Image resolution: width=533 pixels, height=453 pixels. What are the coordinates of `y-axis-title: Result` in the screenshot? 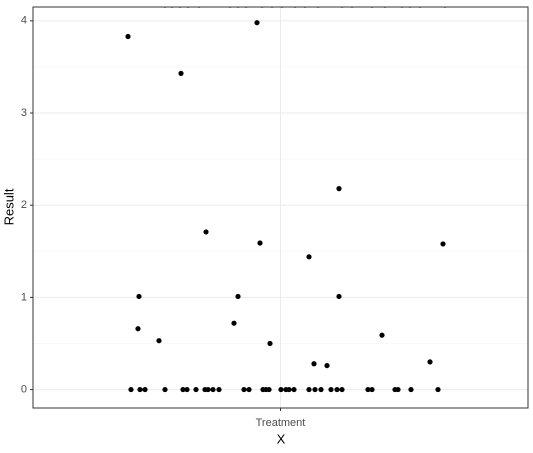 It's located at (8, 206).